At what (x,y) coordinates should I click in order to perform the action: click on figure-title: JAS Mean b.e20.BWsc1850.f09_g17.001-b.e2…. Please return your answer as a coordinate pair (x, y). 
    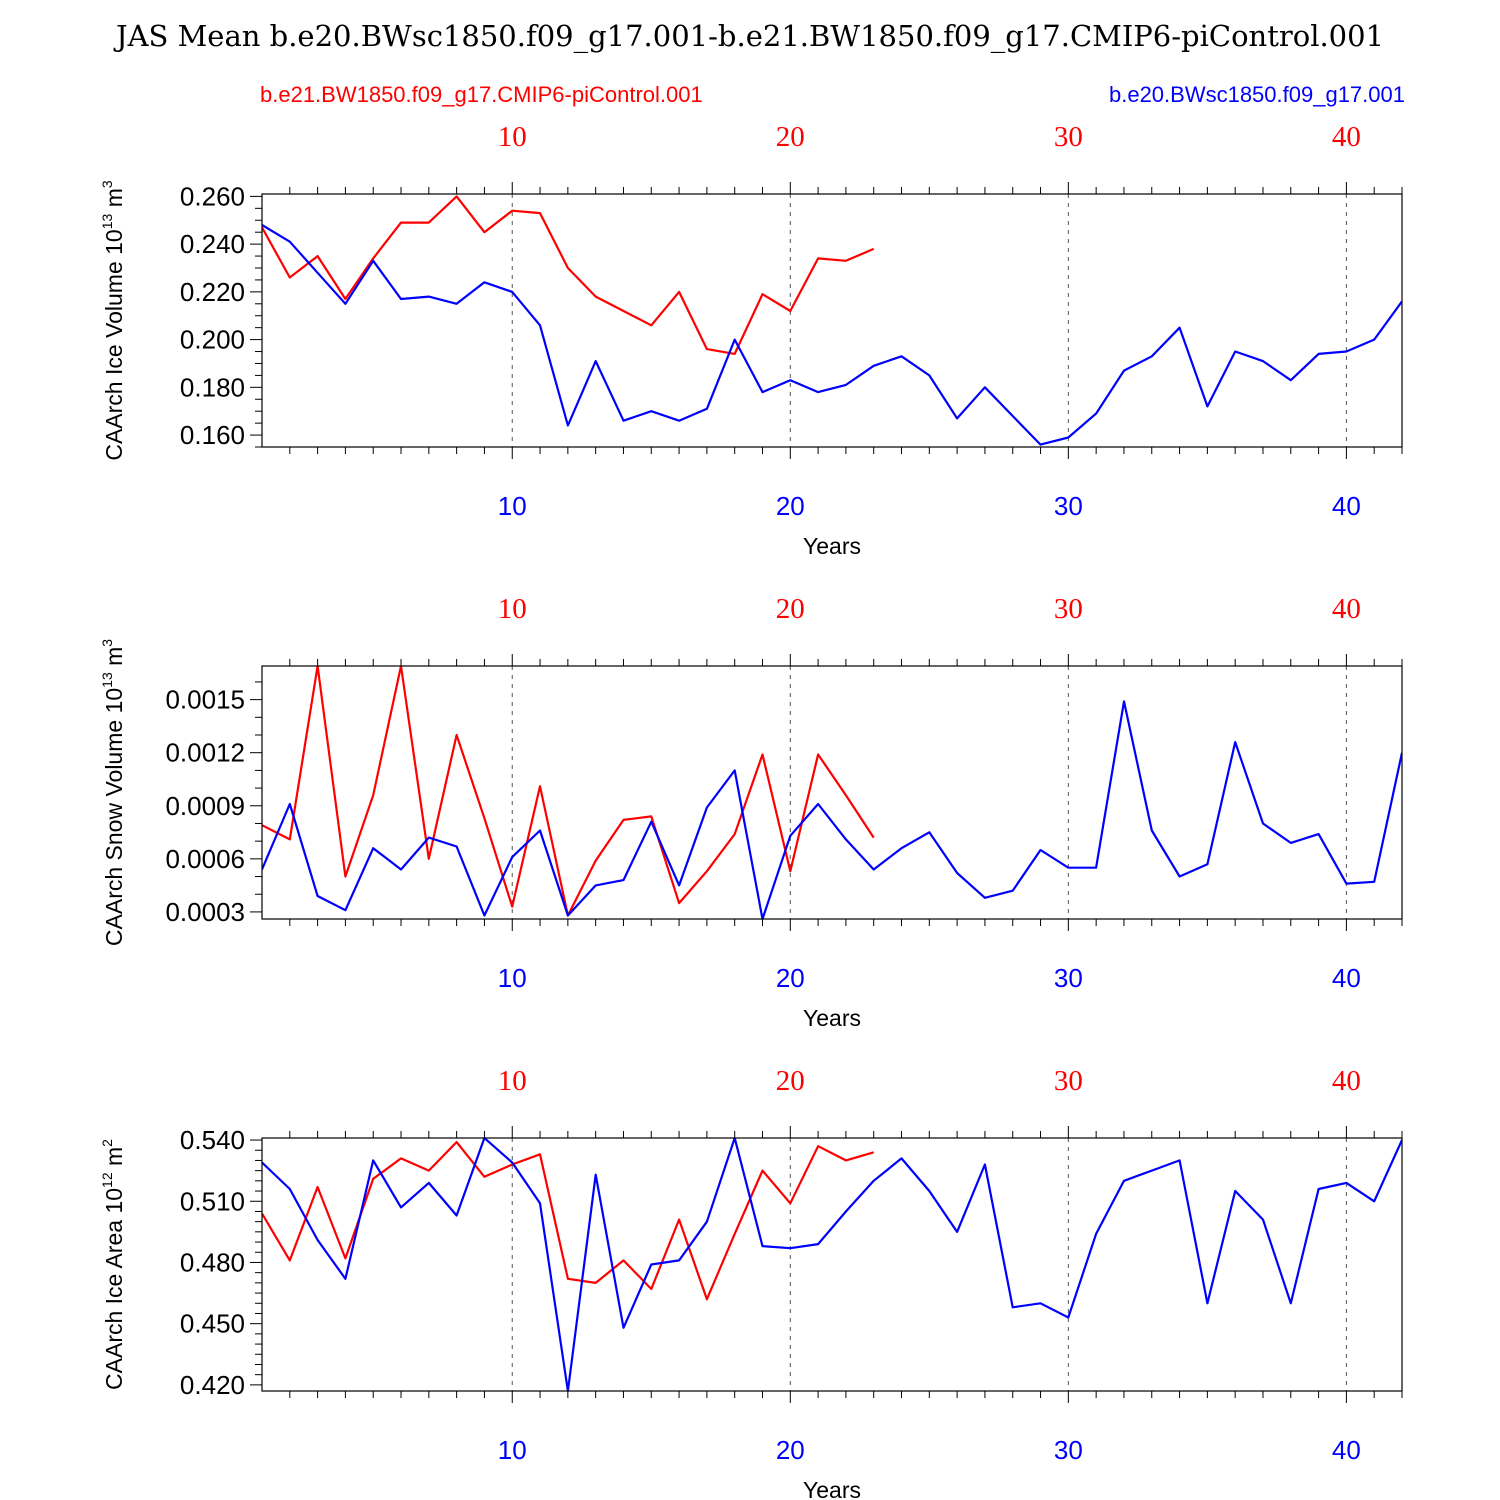
    Looking at the image, I should click on (748, 36).